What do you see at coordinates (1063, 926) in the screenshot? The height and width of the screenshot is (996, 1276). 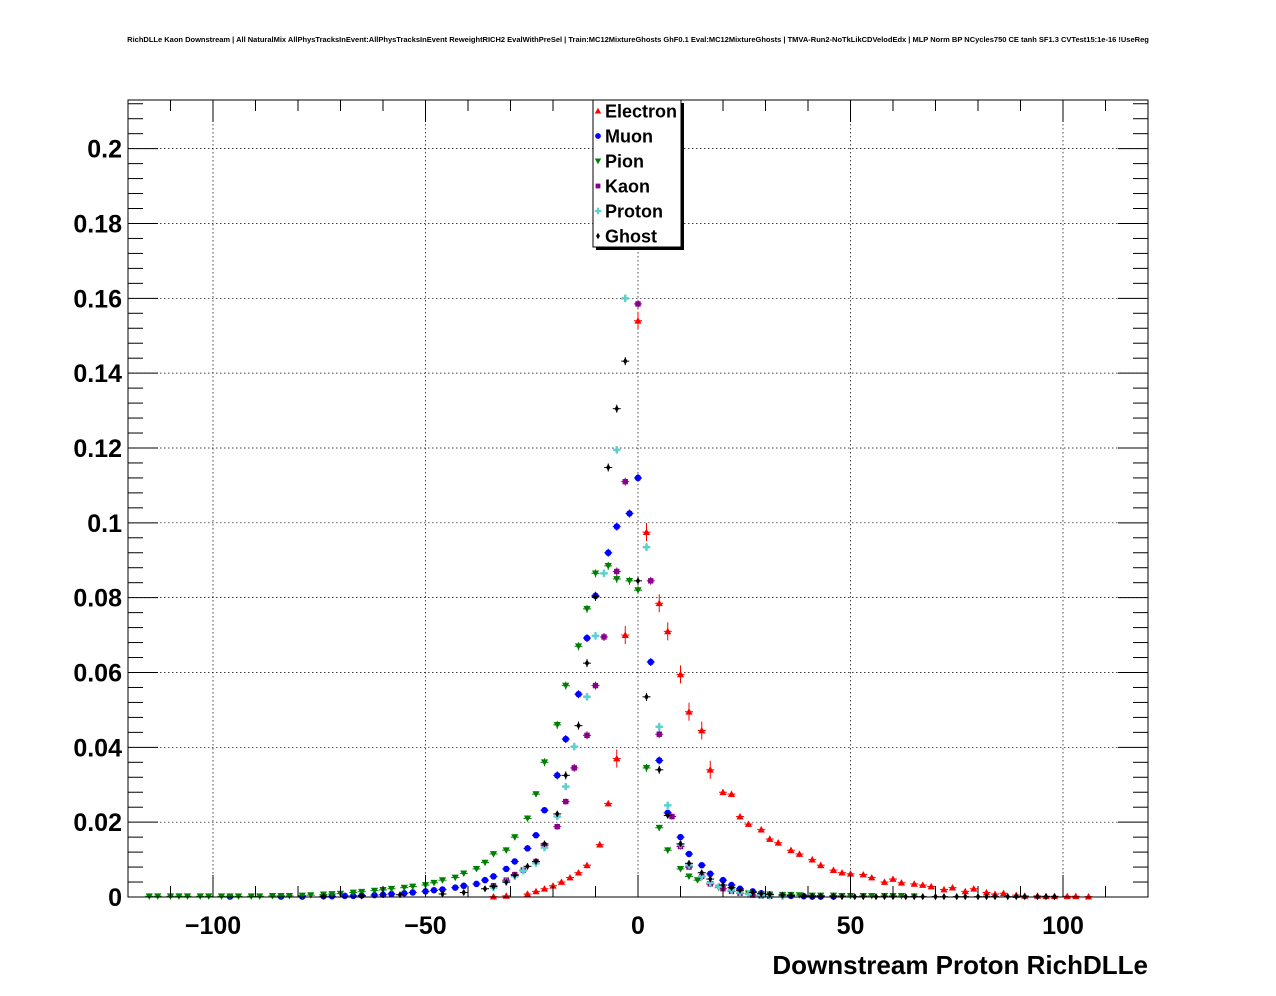 I see `x-tick-label: 100` at bounding box center [1063, 926].